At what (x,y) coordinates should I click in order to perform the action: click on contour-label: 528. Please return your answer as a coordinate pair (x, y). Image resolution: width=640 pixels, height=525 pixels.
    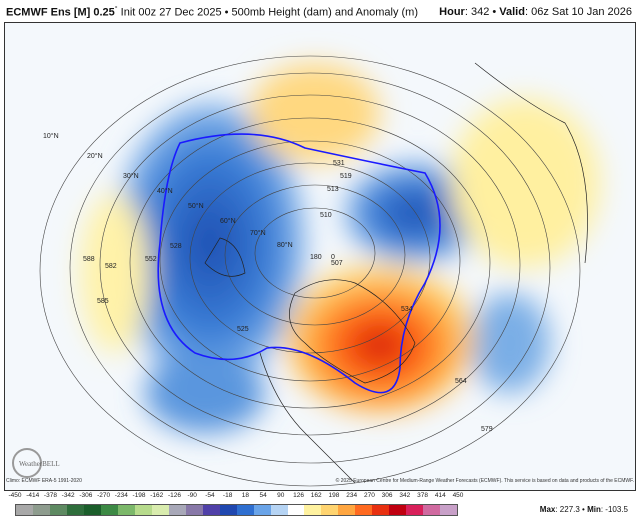
    Looking at the image, I should click on (176, 246).